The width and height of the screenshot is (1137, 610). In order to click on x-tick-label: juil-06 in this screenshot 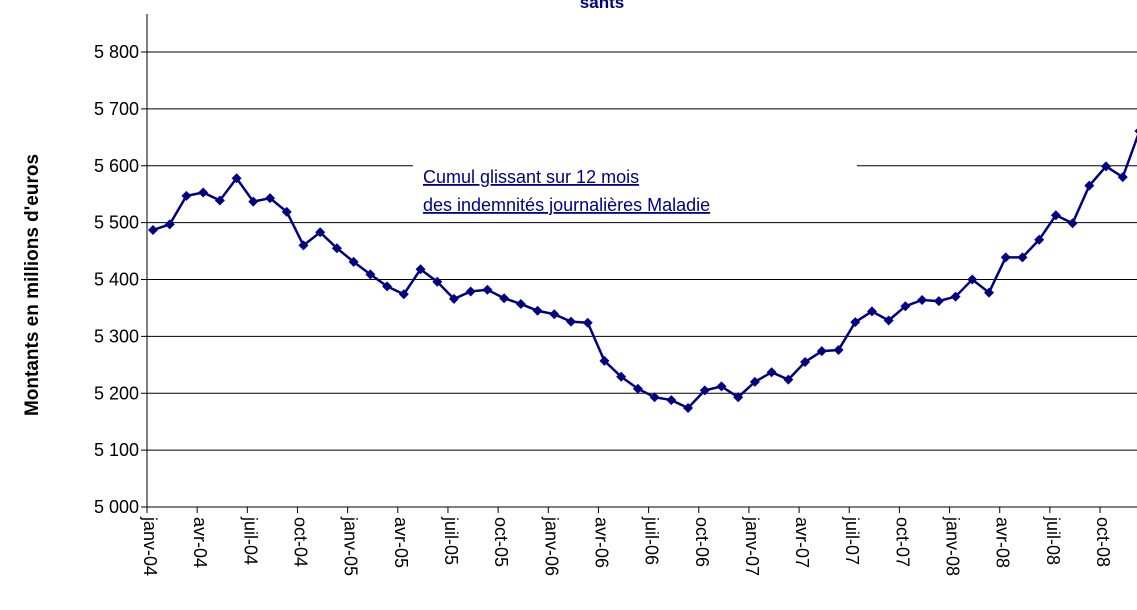, I will do `click(652, 540)`.